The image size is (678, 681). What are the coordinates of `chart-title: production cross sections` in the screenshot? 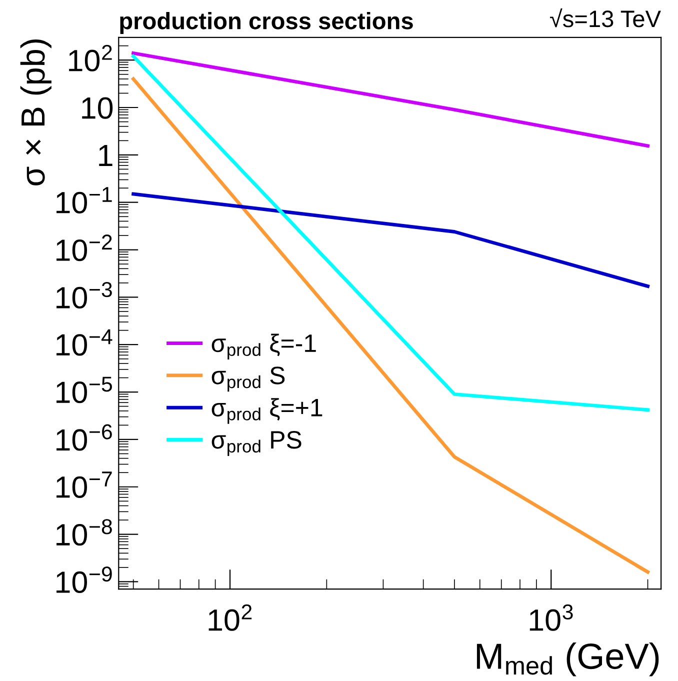 It's located at (266, 23).